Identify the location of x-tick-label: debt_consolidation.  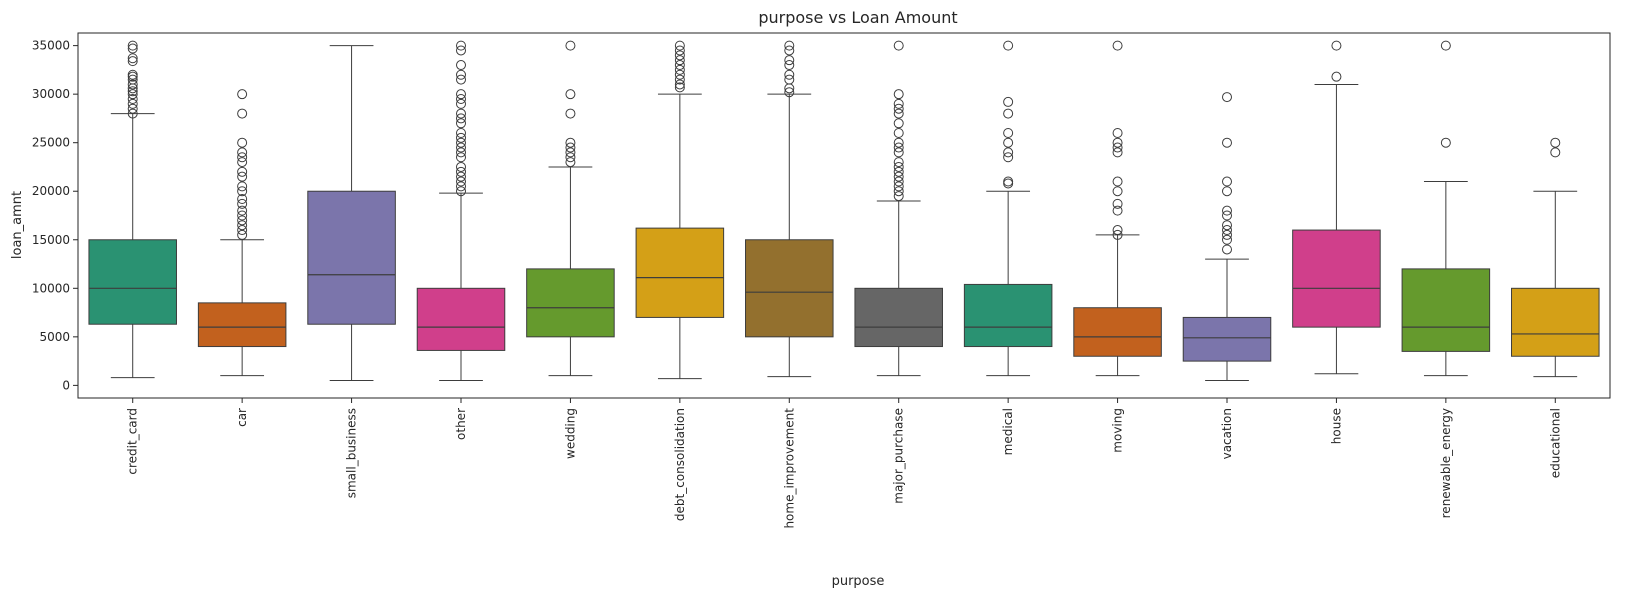
(680, 464).